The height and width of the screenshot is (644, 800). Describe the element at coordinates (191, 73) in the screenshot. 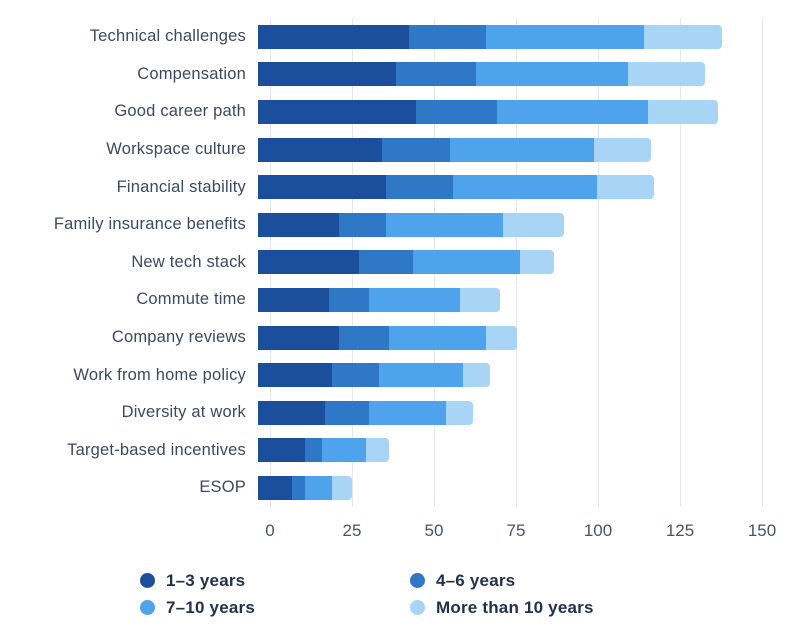

I see `category-label: Compensation` at that location.